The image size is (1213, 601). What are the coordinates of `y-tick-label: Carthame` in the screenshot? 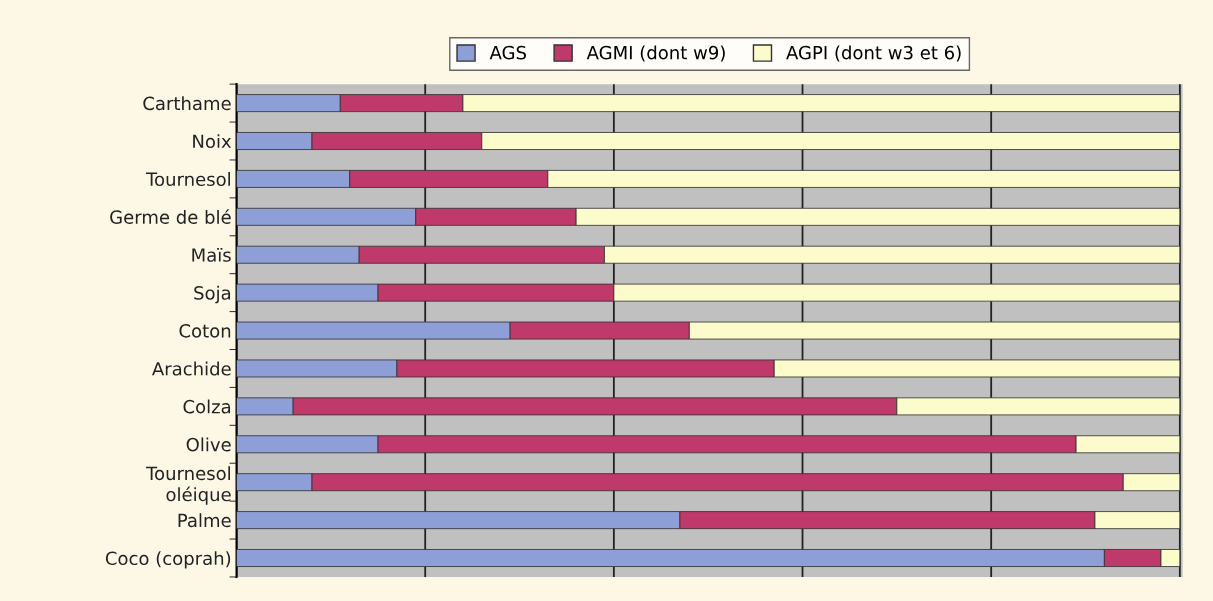 It's located at (187, 103).